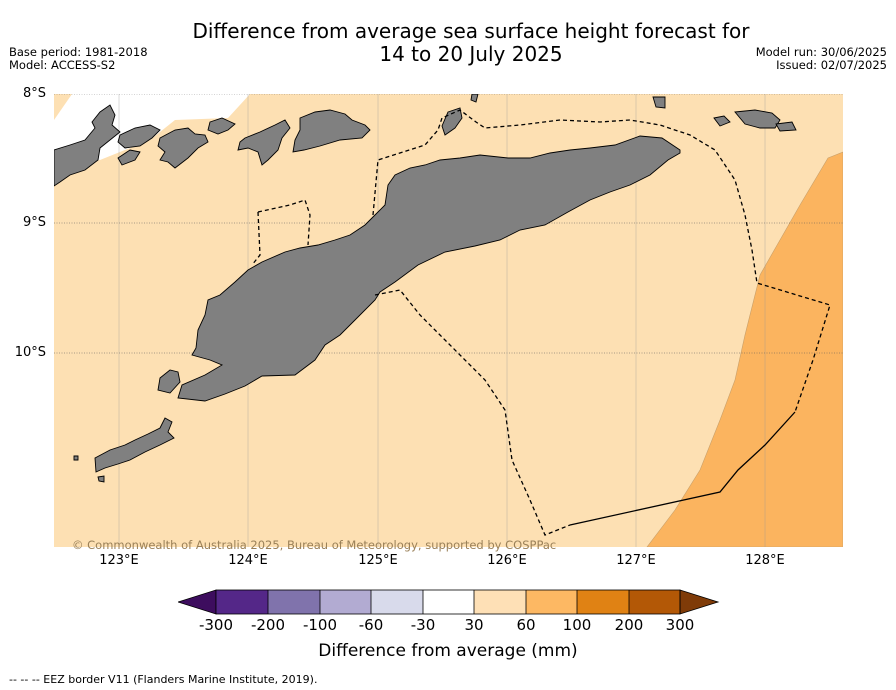 Image resolution: width=896 pixels, height=690 pixels. Describe the element at coordinates (62, 65) in the screenshot. I see `model-text: Model: ACCESS-S2` at that location.